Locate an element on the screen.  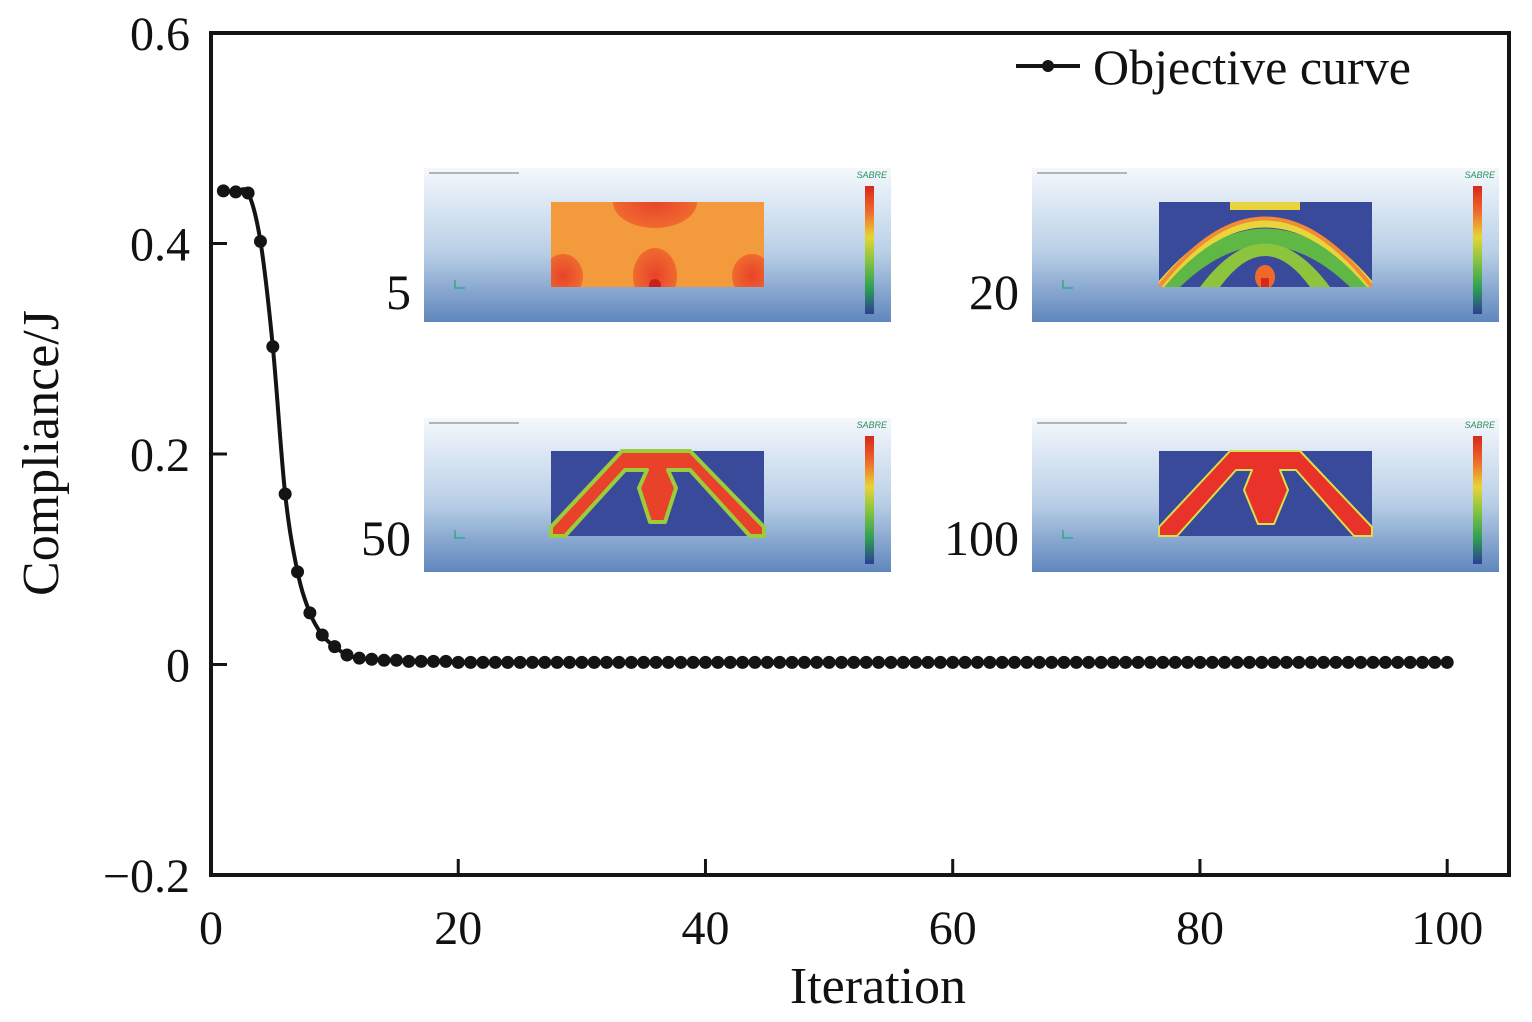
inset-iteration-100: SABRE is located at coordinates (1265, 495).